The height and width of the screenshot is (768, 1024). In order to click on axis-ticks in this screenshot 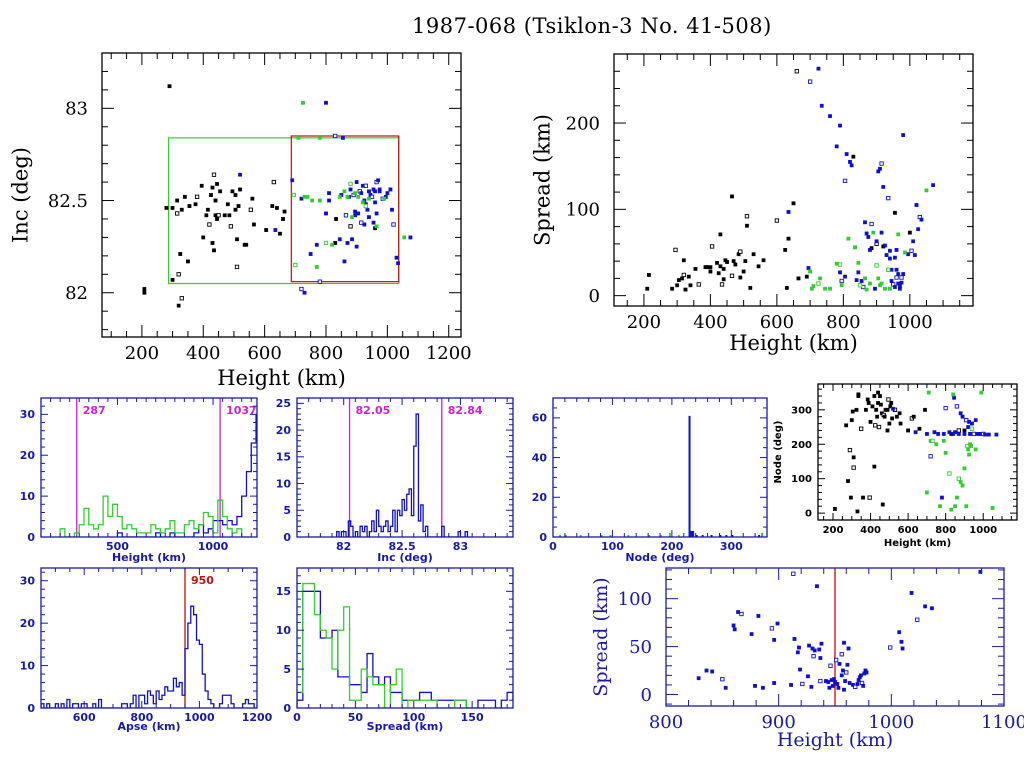, I will do `click(281, 194)`.